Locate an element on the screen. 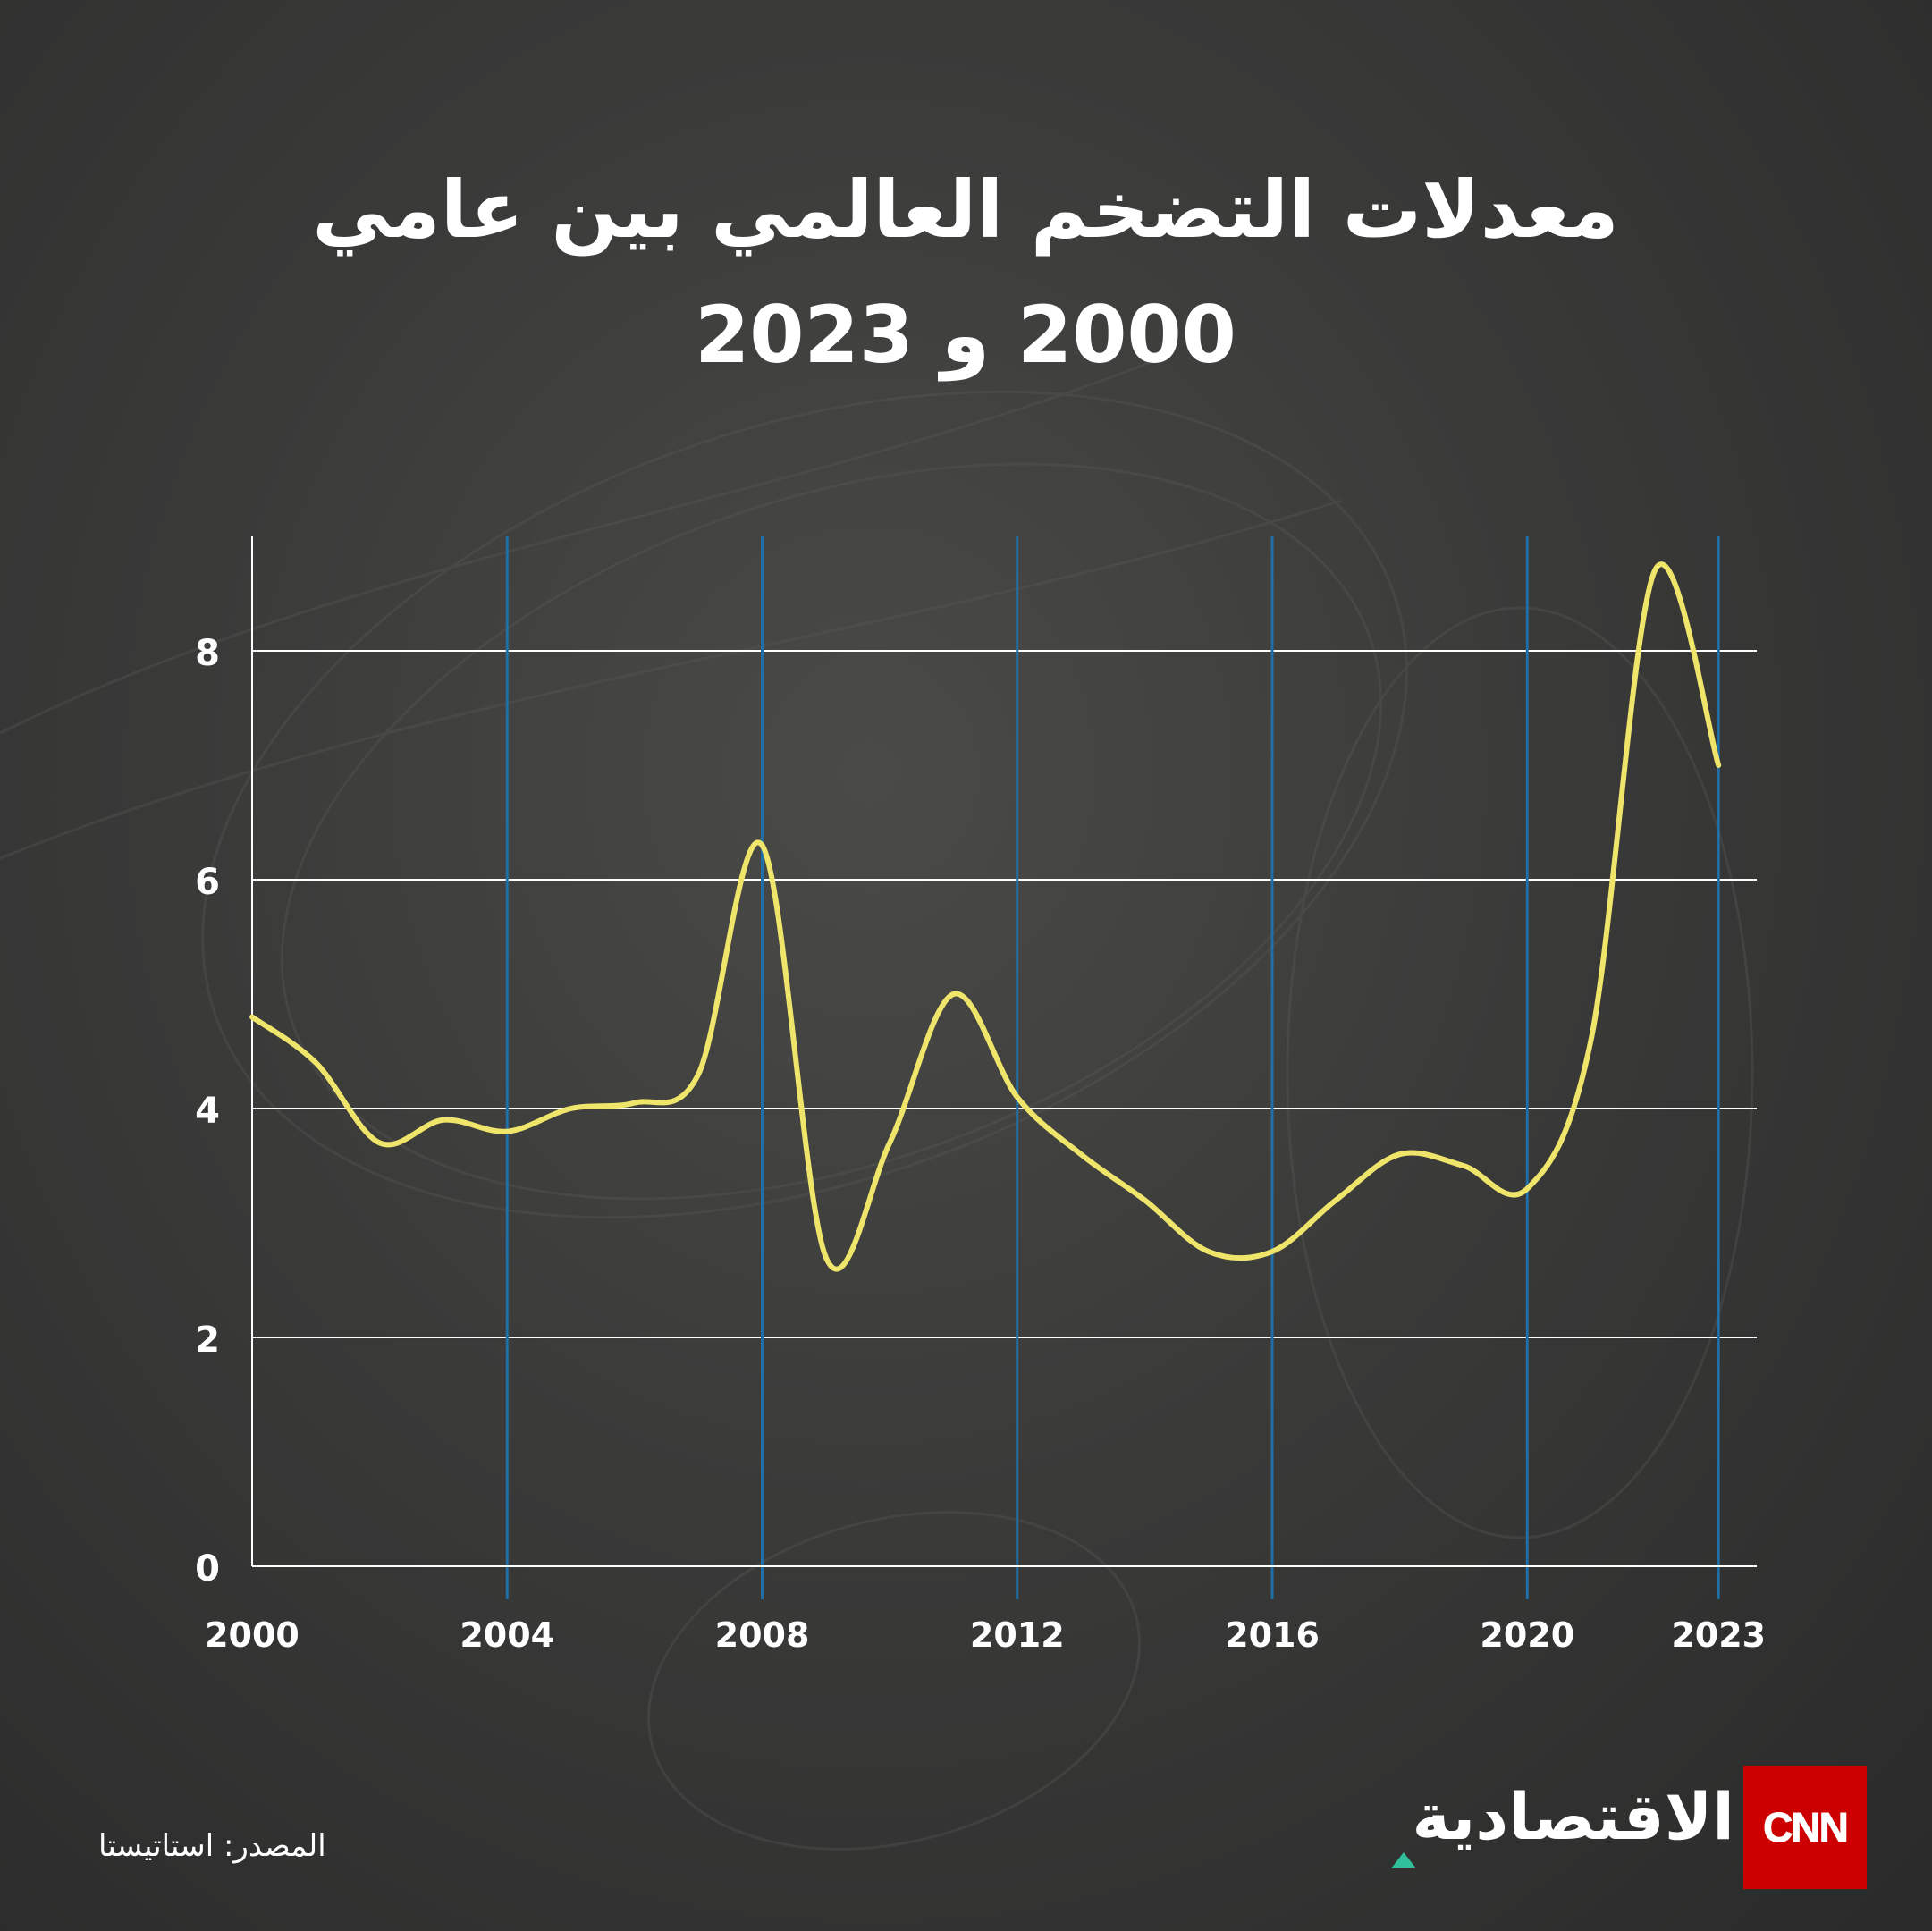  y-tick-label-6: 6 is located at coordinates (207, 882).